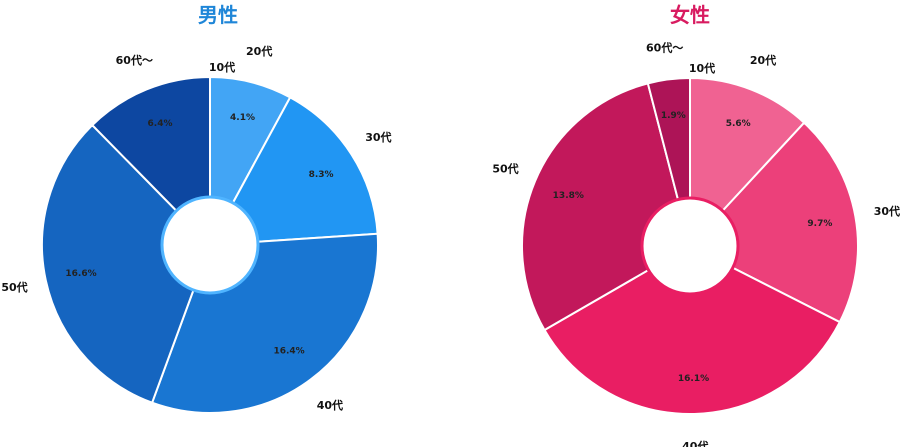 This screenshot has width=900, height=447. I want to click on donut-hole-male, so click(210, 245).